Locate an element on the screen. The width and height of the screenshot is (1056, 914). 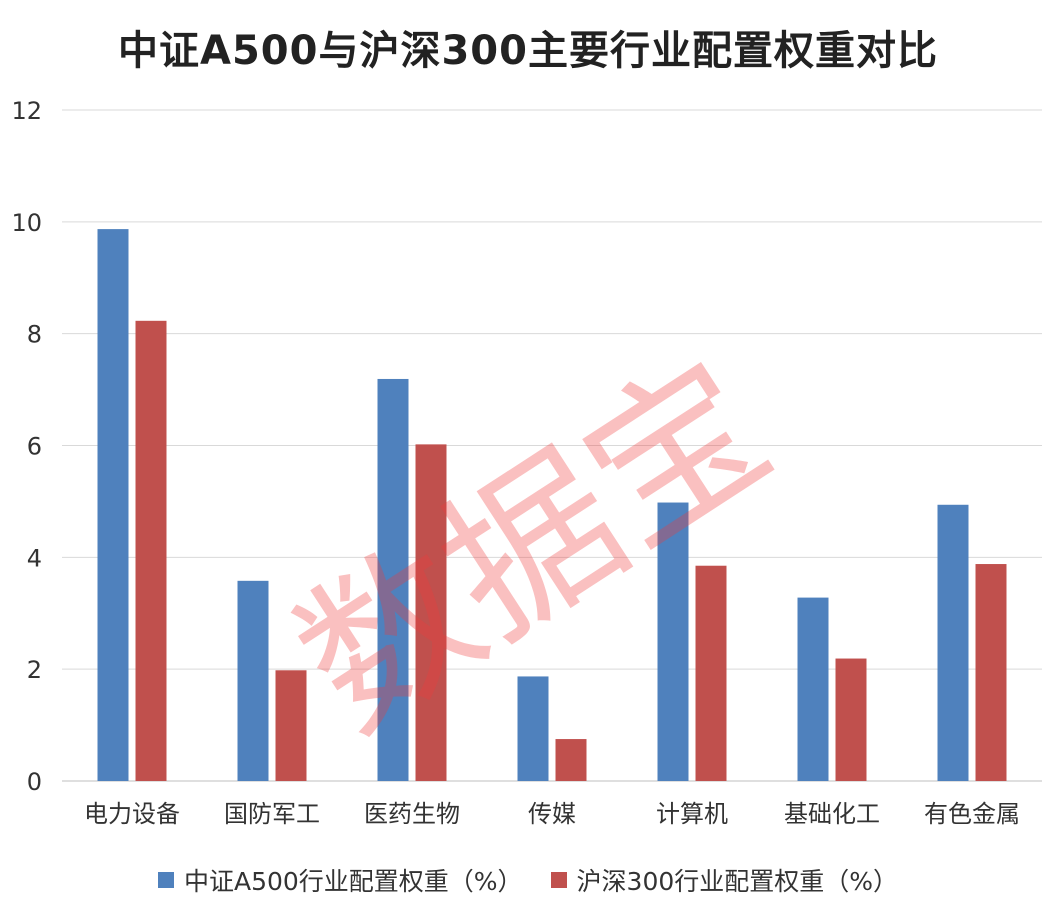
y-tick-label: 0 is located at coordinates (34, 782).